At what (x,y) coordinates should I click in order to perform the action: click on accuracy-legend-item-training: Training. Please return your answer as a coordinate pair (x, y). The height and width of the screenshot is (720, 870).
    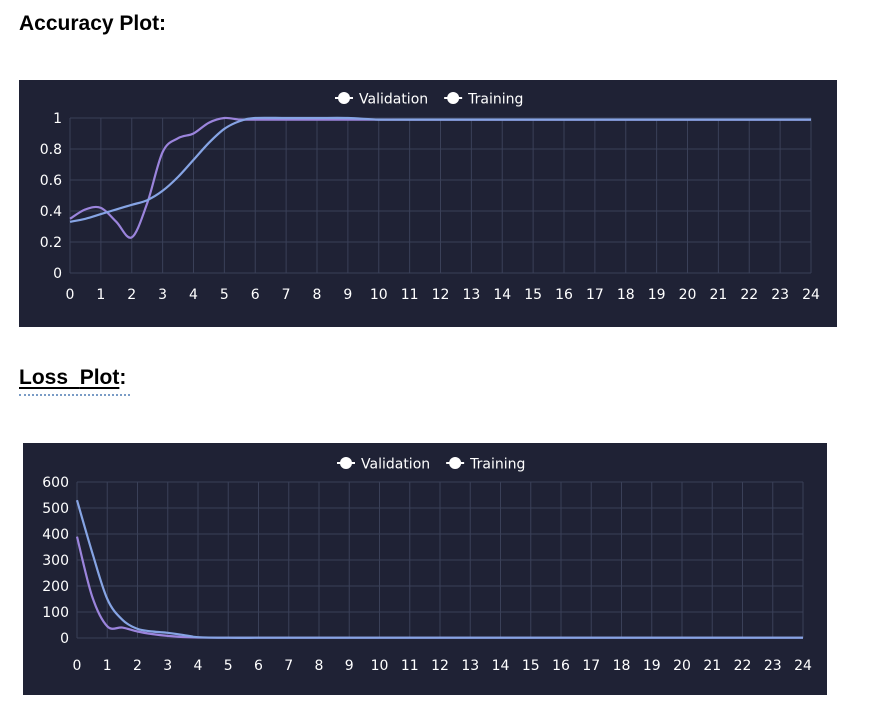
    Looking at the image, I should click on (483, 100).